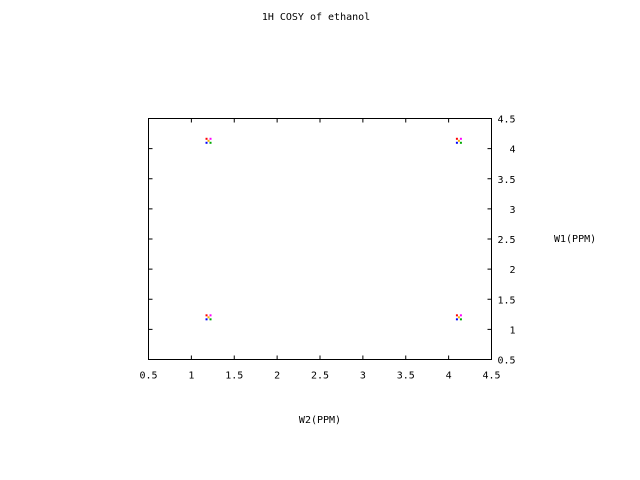  What do you see at coordinates (512, 270) in the screenshot?
I see `y-tick-label: 2` at bounding box center [512, 270].